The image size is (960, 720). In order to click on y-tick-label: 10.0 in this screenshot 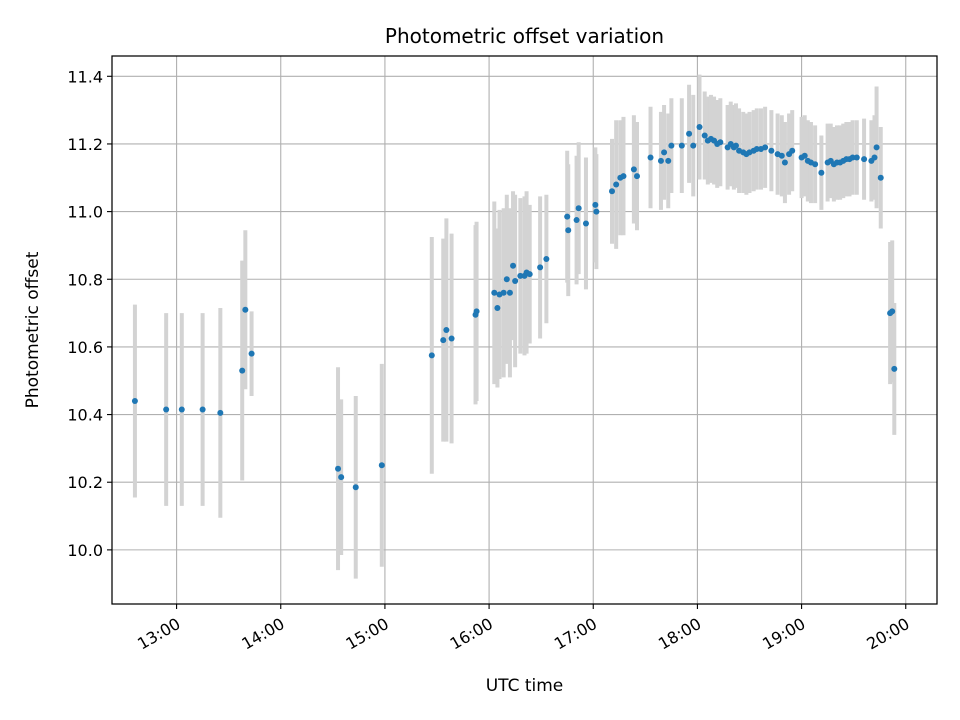, I will do `click(85, 550)`.